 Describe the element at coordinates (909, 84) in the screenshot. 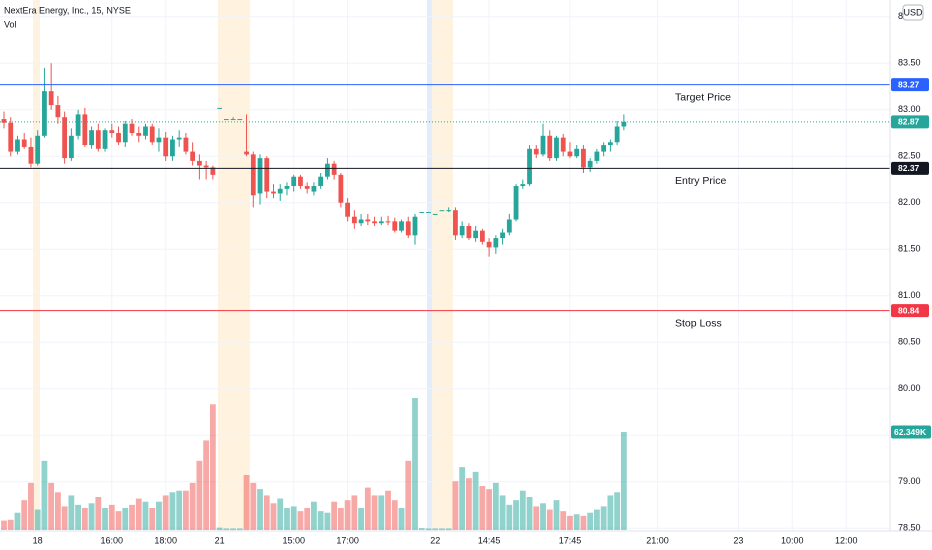

I see `price-line-value: 83.27` at that location.